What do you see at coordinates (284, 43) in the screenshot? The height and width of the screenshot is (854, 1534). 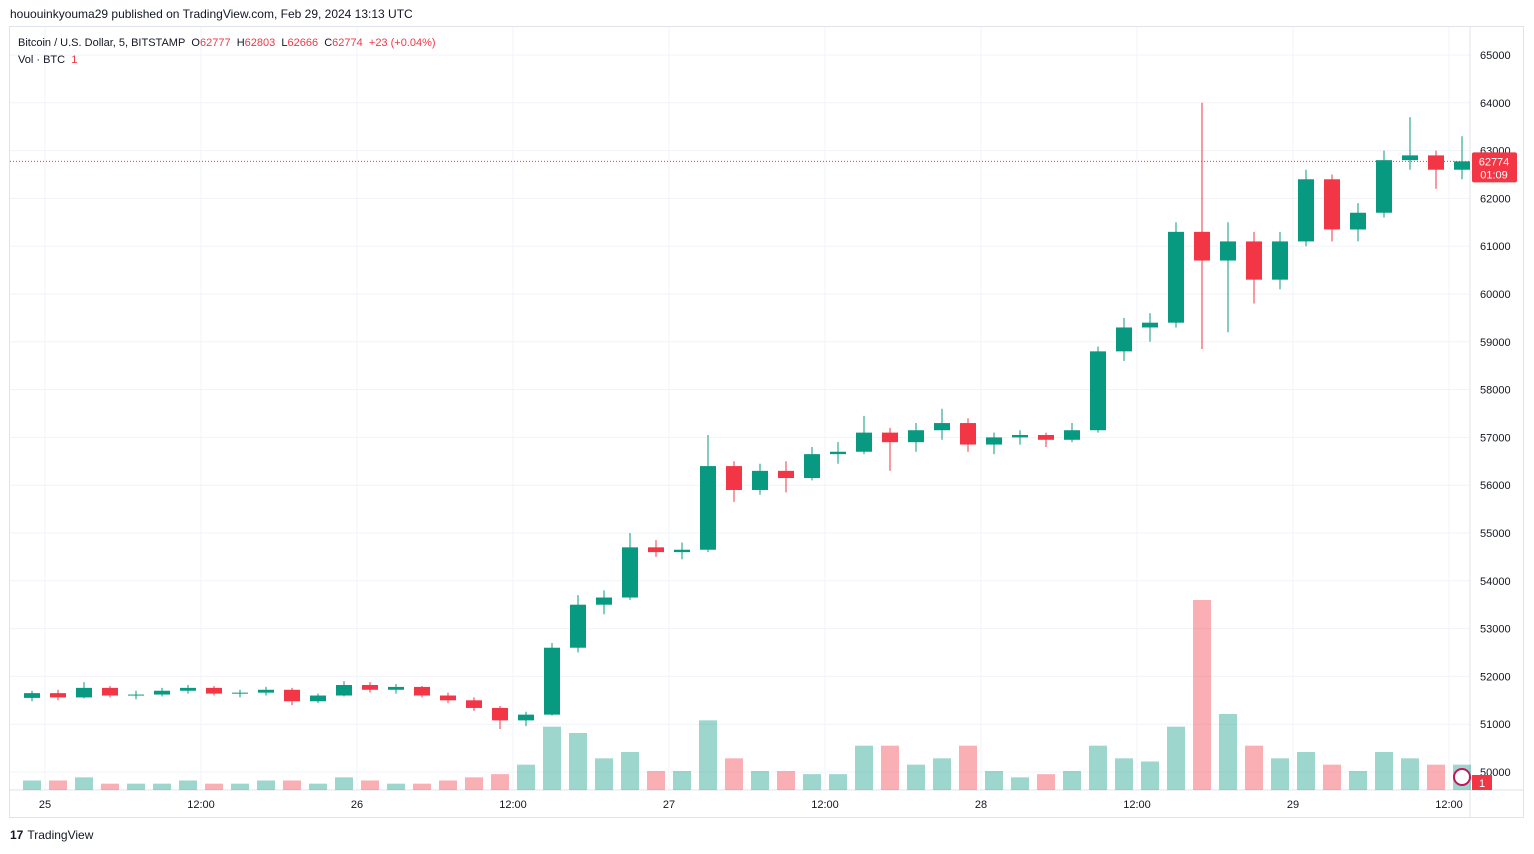 I see `low-label: L` at bounding box center [284, 43].